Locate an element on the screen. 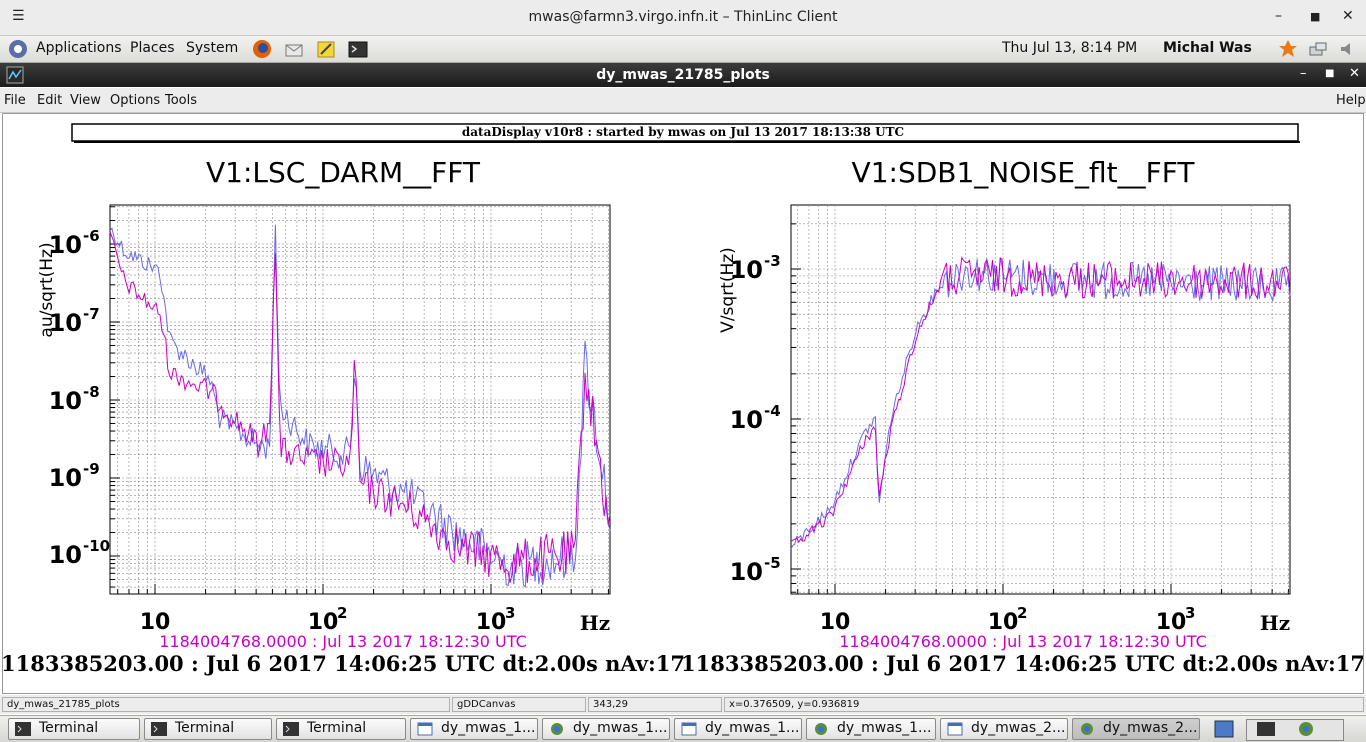 This screenshot has width=1366, height=742. status-coords: x=0.376509, y=0.936819 is located at coordinates (1044, 704).